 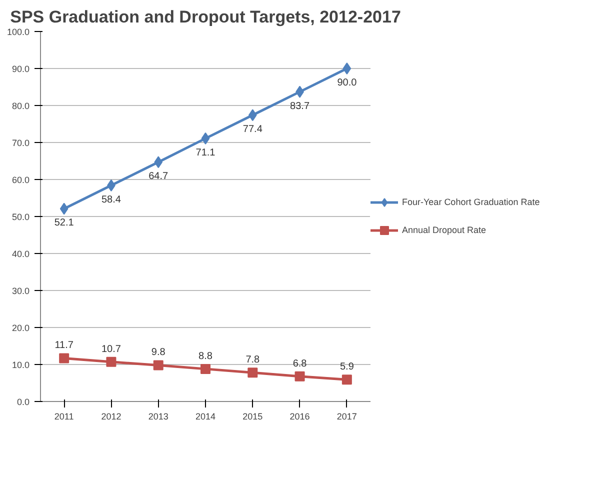 I want to click on x-tick-label: 2016, so click(x=300, y=417).